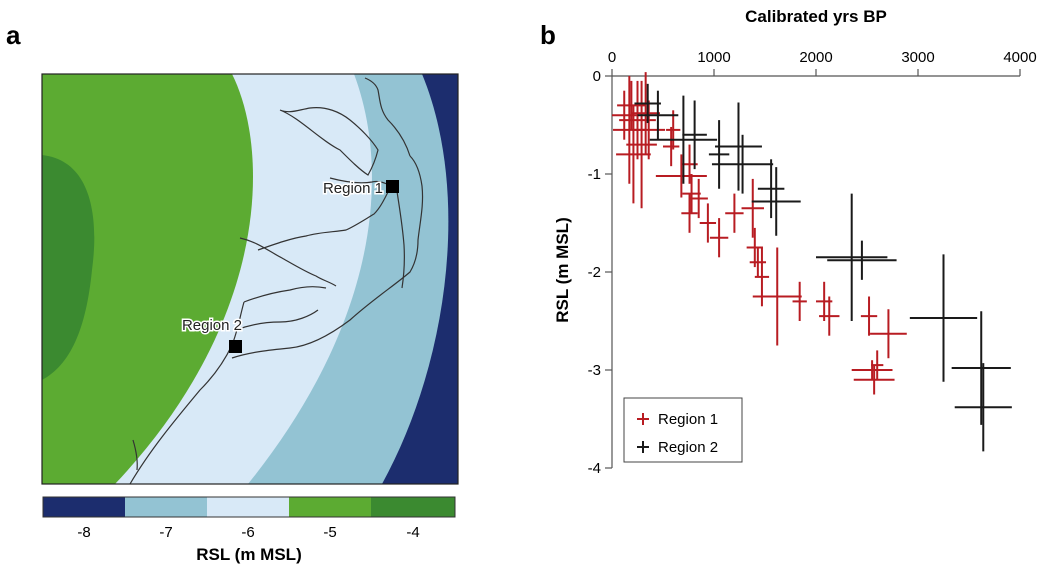  I want to click on legend-label-region-2: Region 2, so click(688, 447).